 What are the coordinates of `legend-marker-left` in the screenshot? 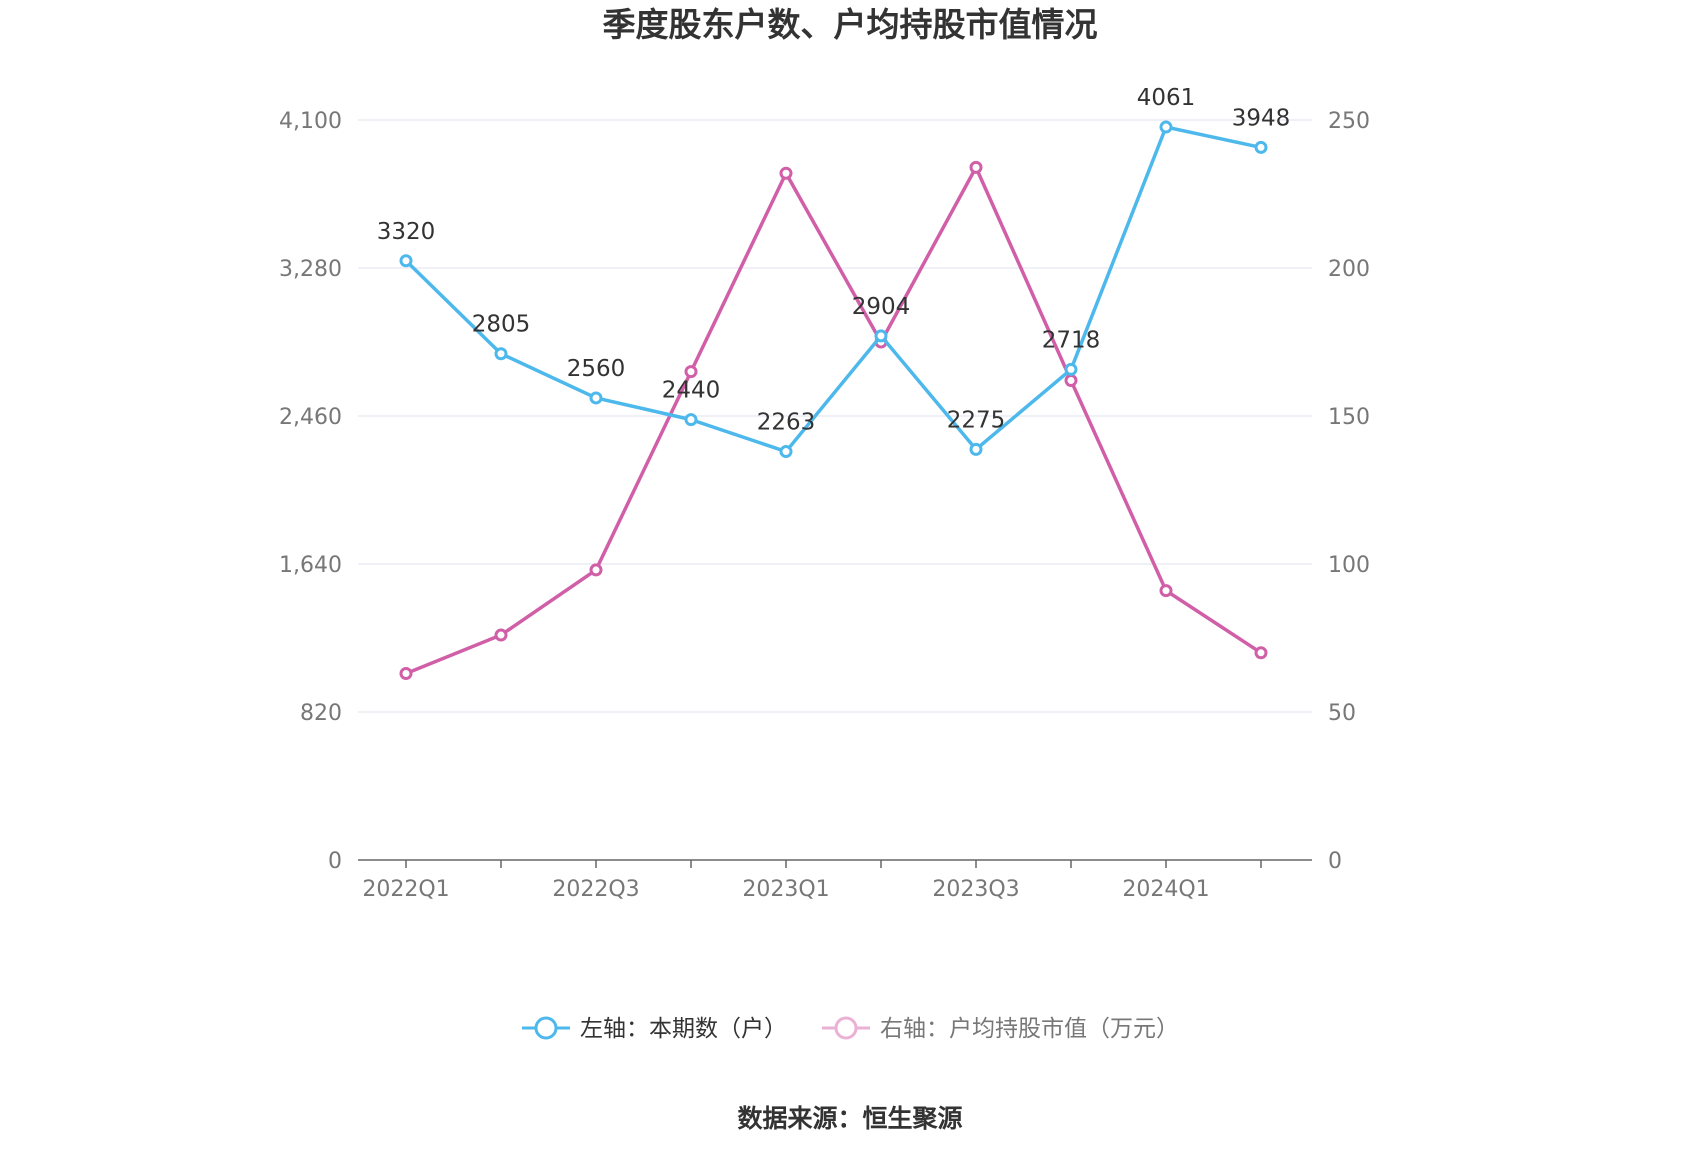 It's located at (546, 1028).